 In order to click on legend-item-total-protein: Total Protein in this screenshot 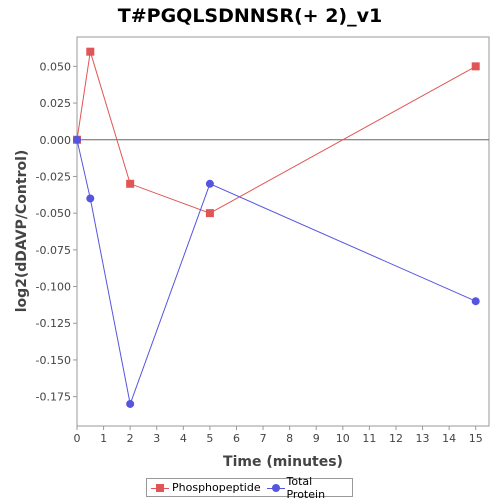, I will do `click(308, 487)`.